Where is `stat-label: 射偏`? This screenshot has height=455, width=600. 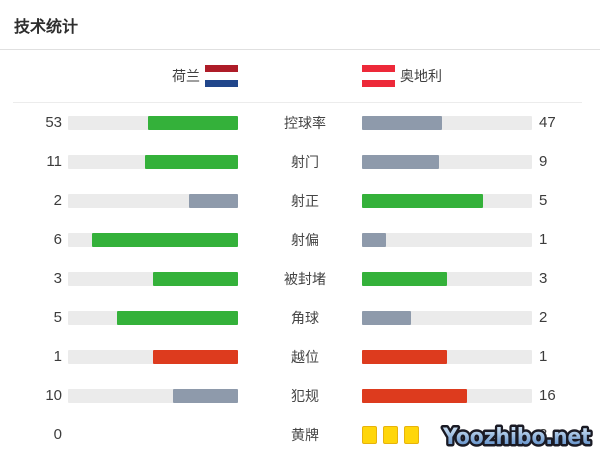
stat-label: 射偏 is located at coordinates (305, 239).